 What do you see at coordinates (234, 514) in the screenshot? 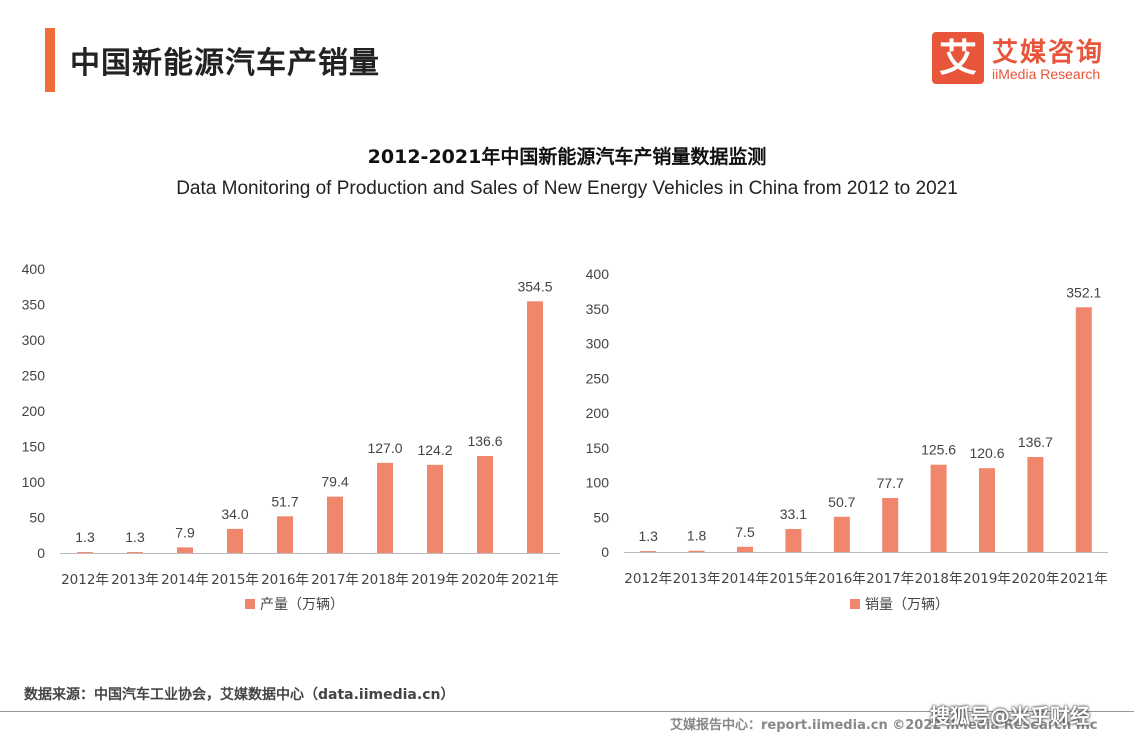
I see `production-data-label: 34.0` at bounding box center [234, 514].